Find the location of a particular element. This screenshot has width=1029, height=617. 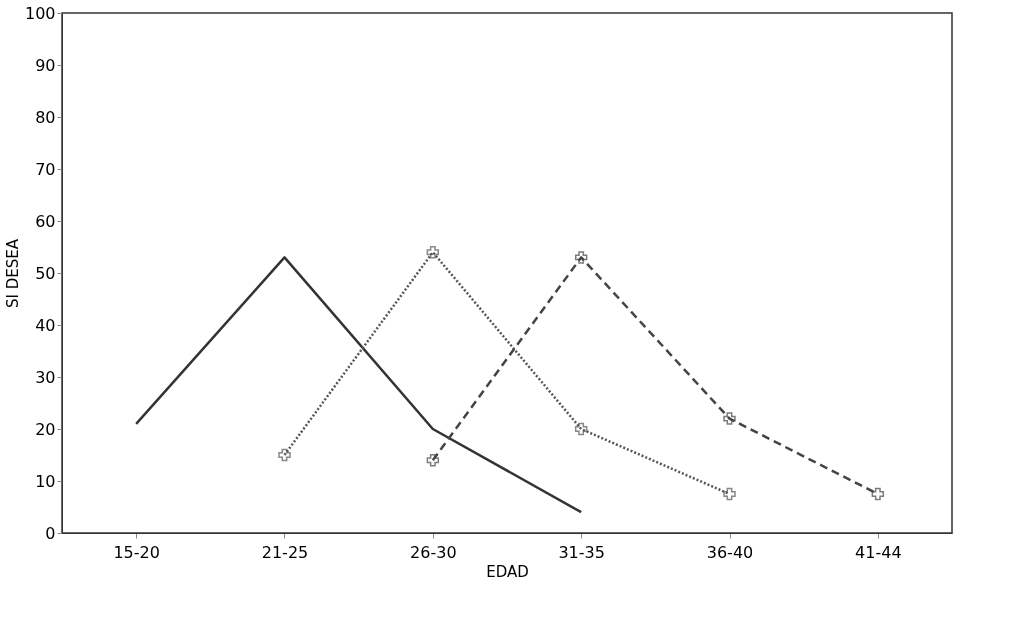

y-tick-label: 50 is located at coordinates (45, 273).